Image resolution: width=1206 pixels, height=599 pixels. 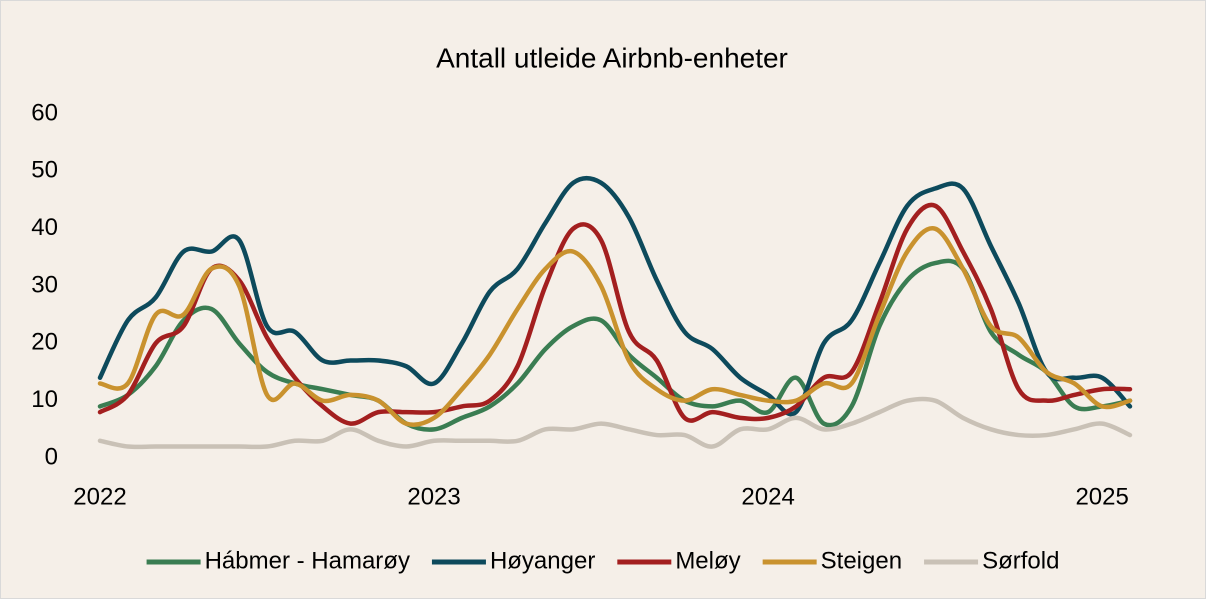 I want to click on x-tick-label: 2024, so click(x=767, y=496).